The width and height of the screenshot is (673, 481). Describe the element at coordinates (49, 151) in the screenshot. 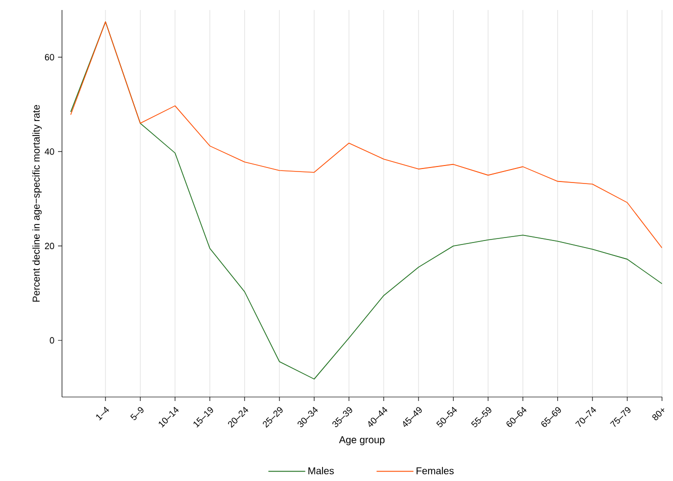

I see `y-tick-label: 40` at that location.